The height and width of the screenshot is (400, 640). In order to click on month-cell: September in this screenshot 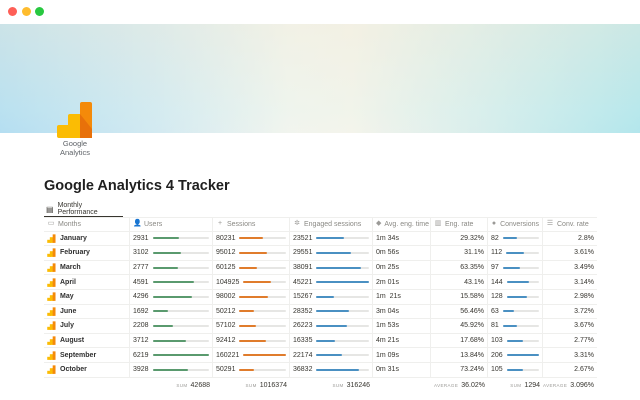, I will do `click(87, 355)`.